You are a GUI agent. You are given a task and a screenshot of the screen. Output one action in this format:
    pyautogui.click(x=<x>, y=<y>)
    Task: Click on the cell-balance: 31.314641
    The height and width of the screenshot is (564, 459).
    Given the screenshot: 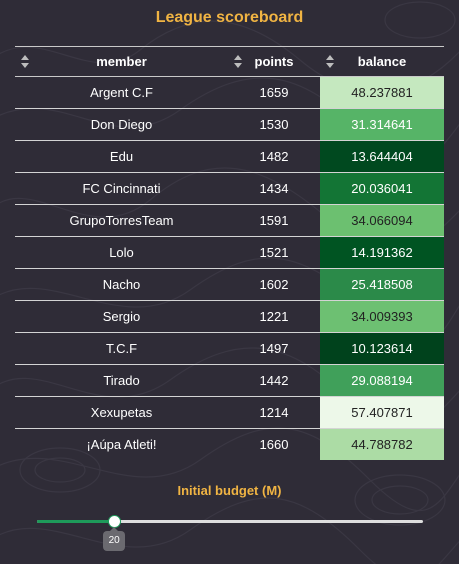 What is the action you would take?
    pyautogui.click(x=382, y=124)
    